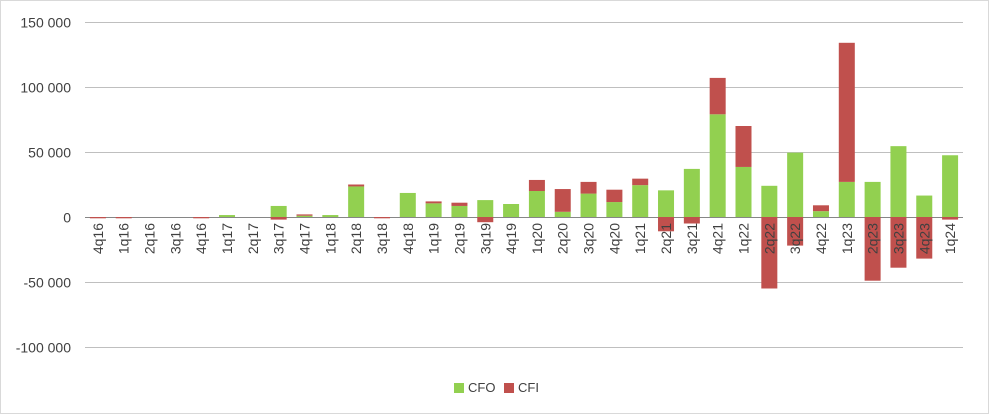 This screenshot has height=418, width=989. What do you see at coordinates (563, 238) in the screenshot?
I see `x-tick-label: 2q20` at bounding box center [563, 238].